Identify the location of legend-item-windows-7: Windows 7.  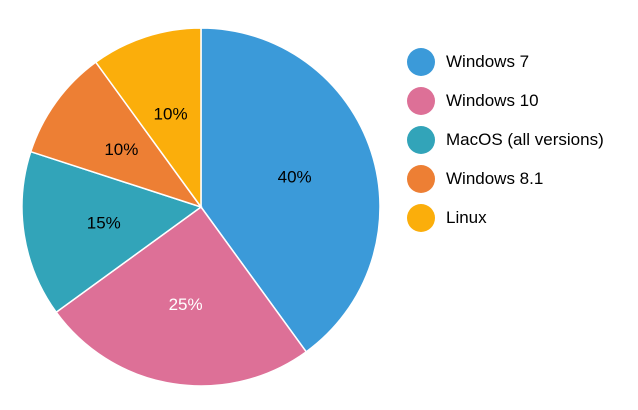
(519, 61).